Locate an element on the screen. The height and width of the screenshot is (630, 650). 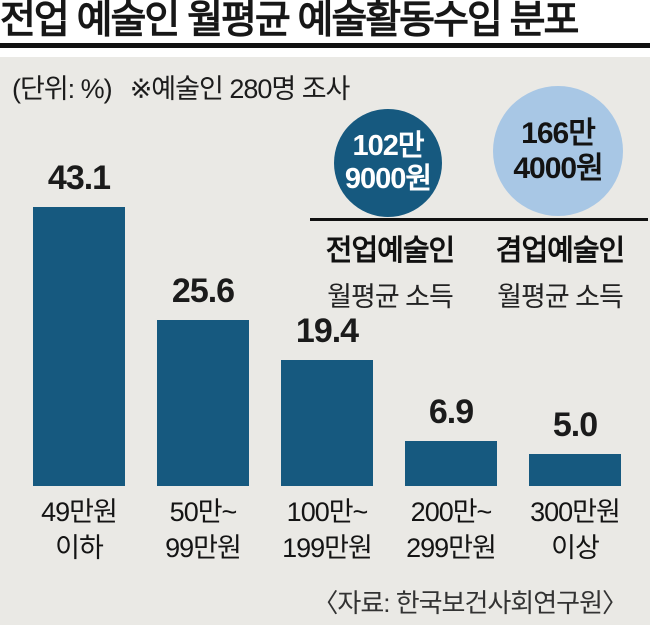
x-axis-label-line1: 50만~ is located at coordinates (203, 512).